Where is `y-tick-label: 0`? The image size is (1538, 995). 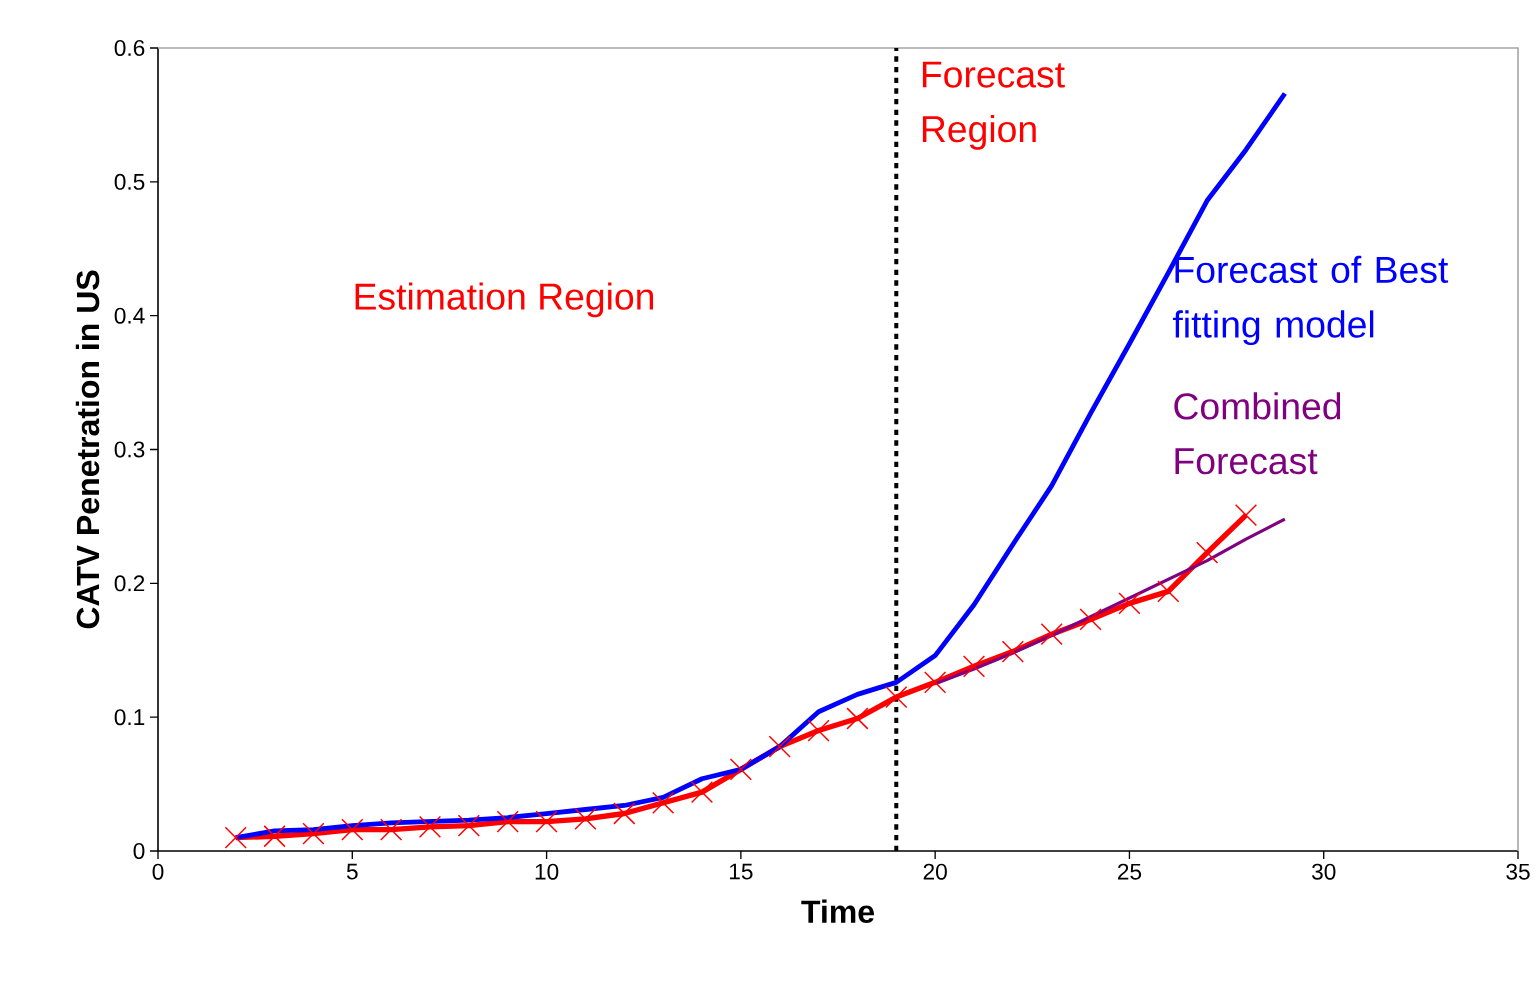
y-tick-label: 0 is located at coordinates (139, 851).